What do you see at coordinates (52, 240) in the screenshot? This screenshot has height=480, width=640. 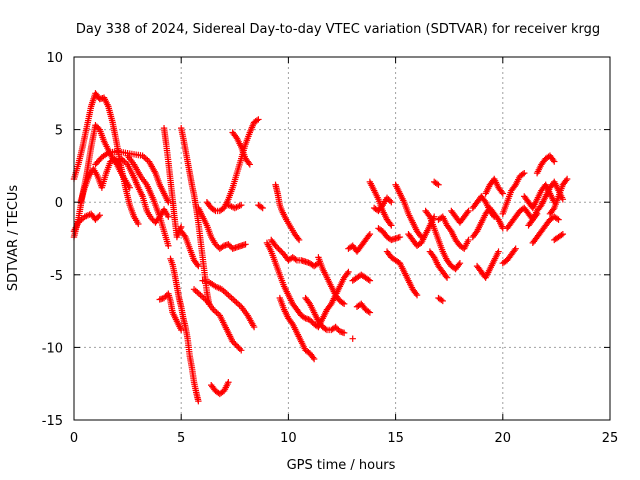 I see `y-tick-labels: -15 -10 -5 0 5 10` at bounding box center [52, 240].